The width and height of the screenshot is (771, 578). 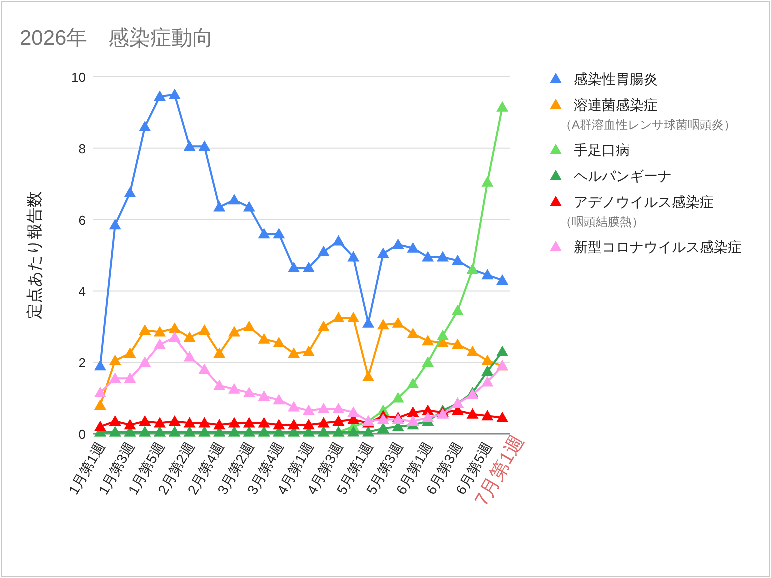 I want to click on y-tick-label: 6, so click(x=82, y=220).